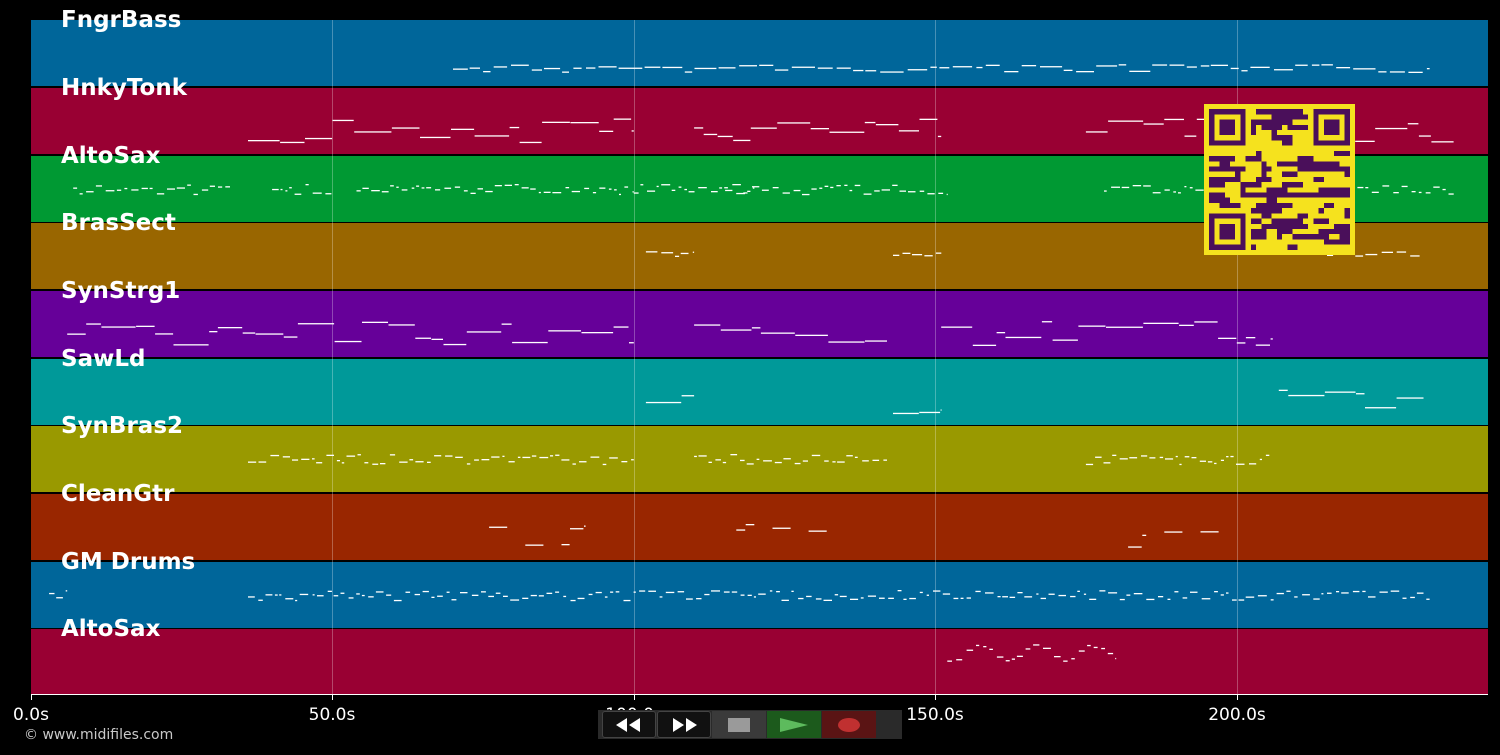  I want to click on track-lane-cleangtr: CleanGtr, so click(759, 521).